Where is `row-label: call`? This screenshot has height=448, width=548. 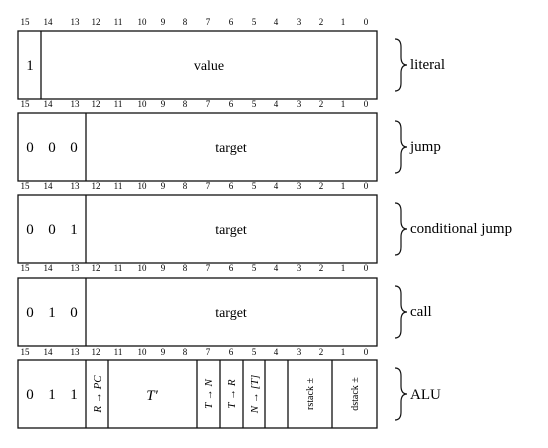
row-label: call is located at coordinates (421, 312).